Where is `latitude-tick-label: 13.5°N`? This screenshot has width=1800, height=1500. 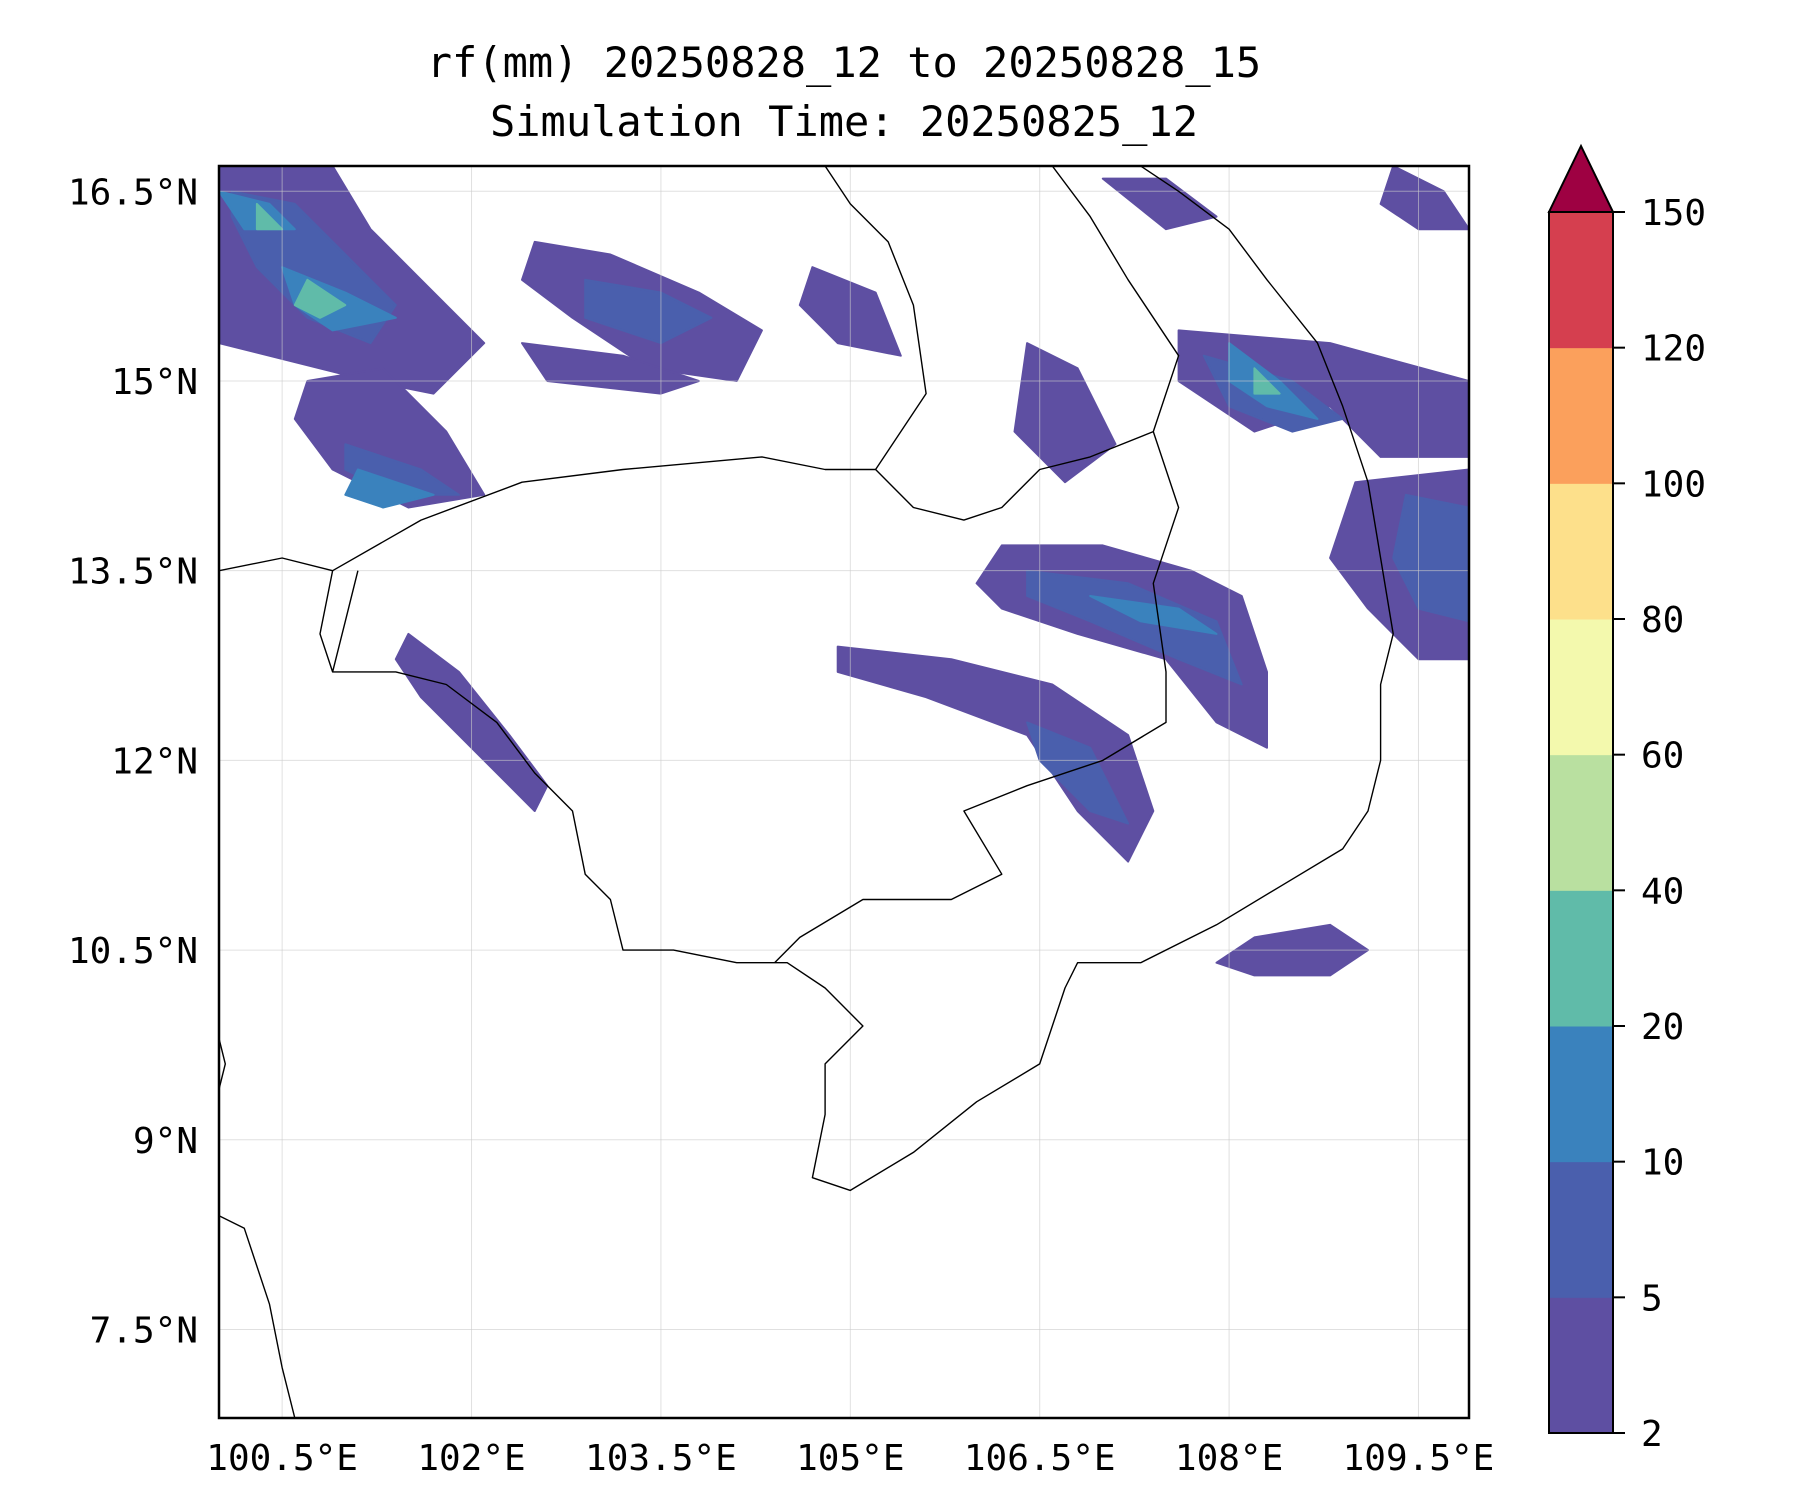
latitude-tick-label: 13.5°N is located at coordinates (133, 572).